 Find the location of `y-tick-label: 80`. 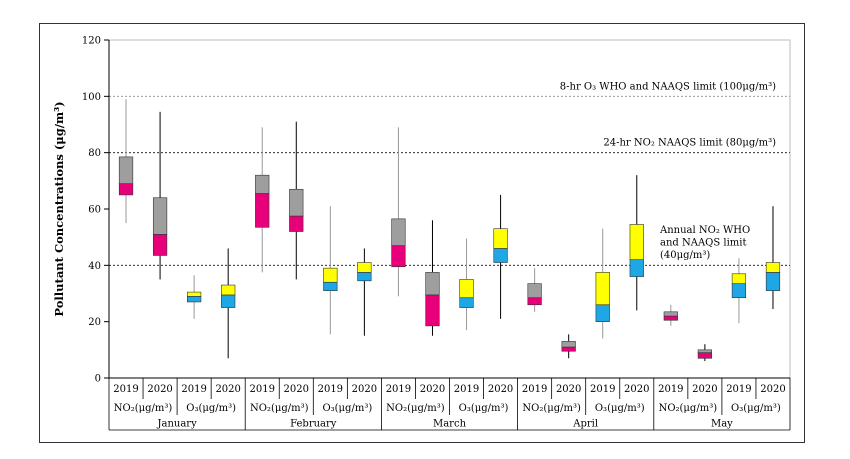

y-tick-label: 80 is located at coordinates (94, 153).